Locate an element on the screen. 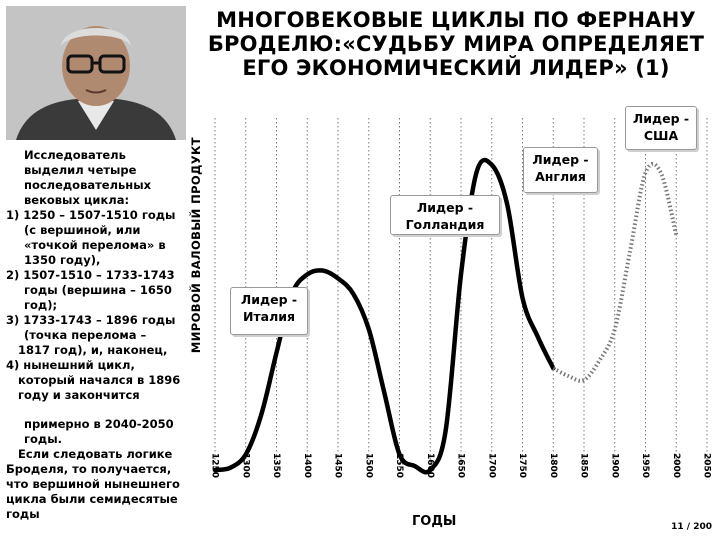 Image resolution: width=720 pixels, height=540 pixels. leader-label-holland: Лидер - Голландия is located at coordinates (445, 216).